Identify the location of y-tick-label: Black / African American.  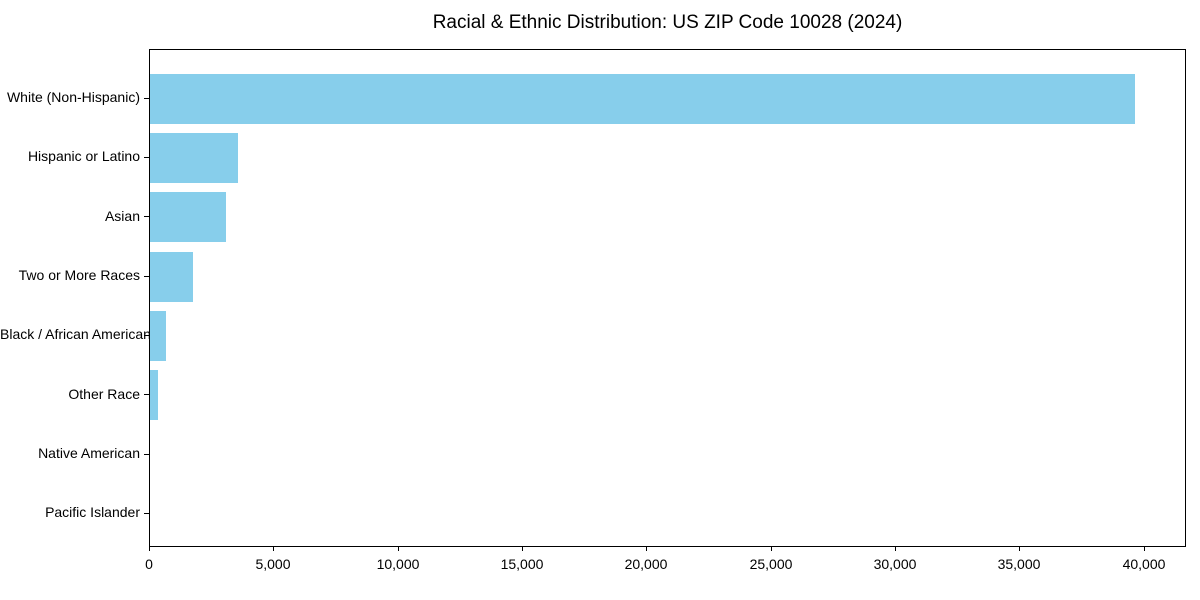
(75, 334).